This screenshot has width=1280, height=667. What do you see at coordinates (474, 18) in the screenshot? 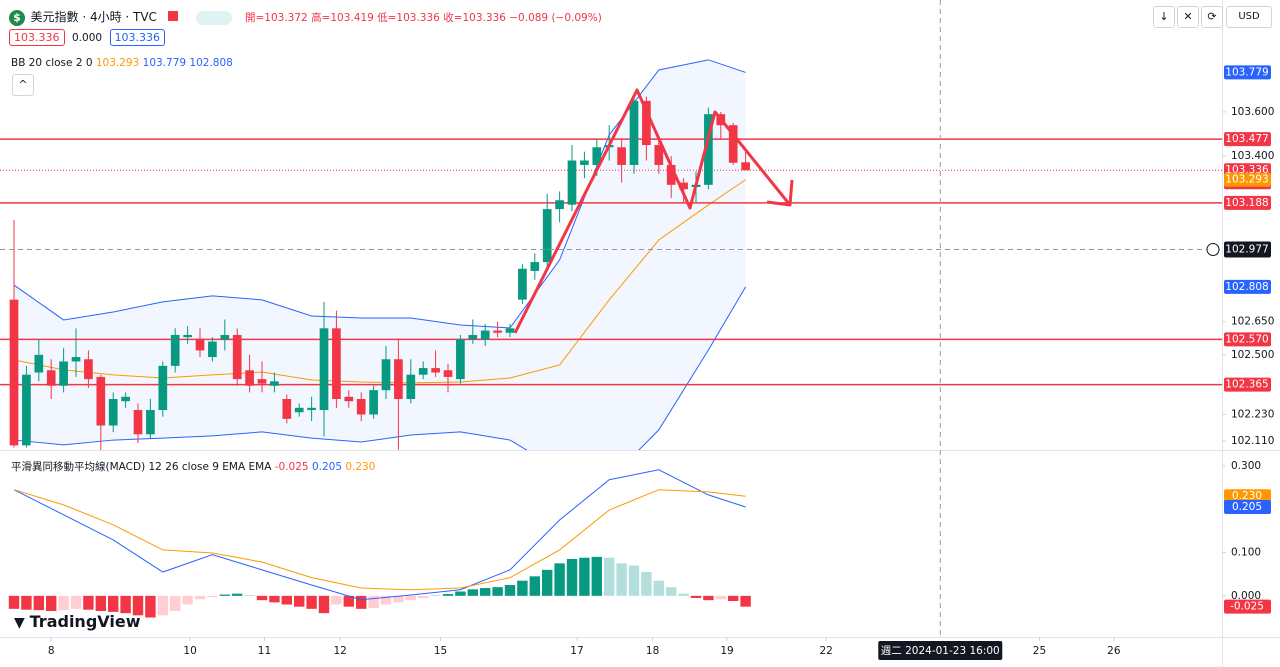
I see `ohlc-close: 收=103.336` at bounding box center [474, 18].